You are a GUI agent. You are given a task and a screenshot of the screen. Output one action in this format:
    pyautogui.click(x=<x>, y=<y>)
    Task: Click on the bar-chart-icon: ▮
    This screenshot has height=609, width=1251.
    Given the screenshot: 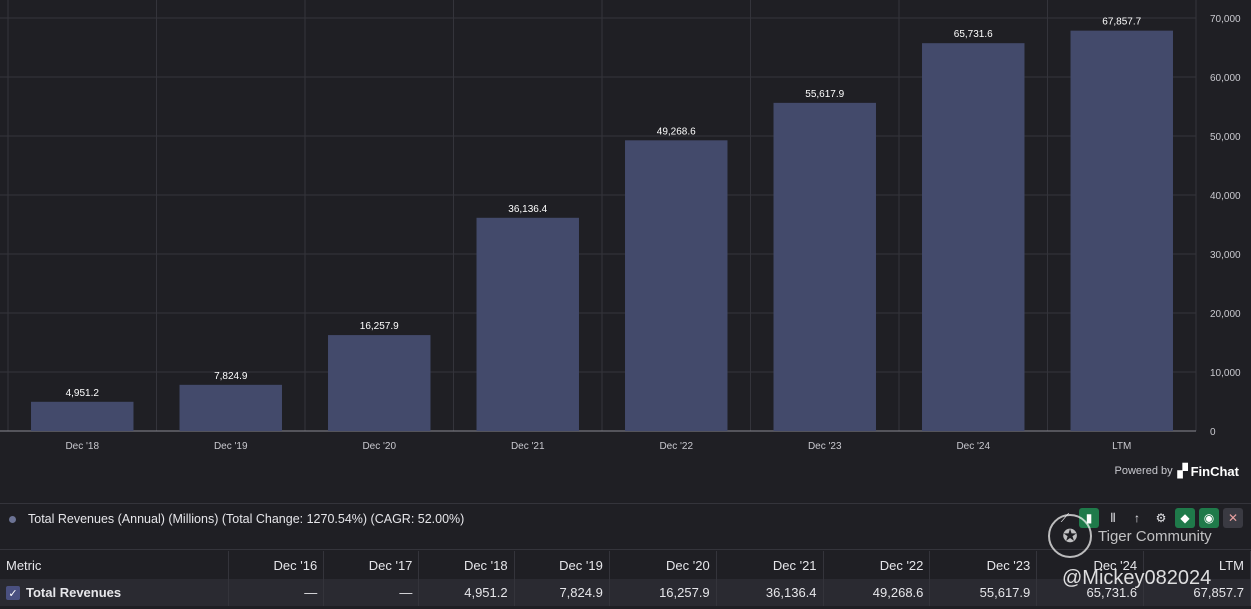 What is the action you would take?
    pyautogui.click(x=1089, y=518)
    